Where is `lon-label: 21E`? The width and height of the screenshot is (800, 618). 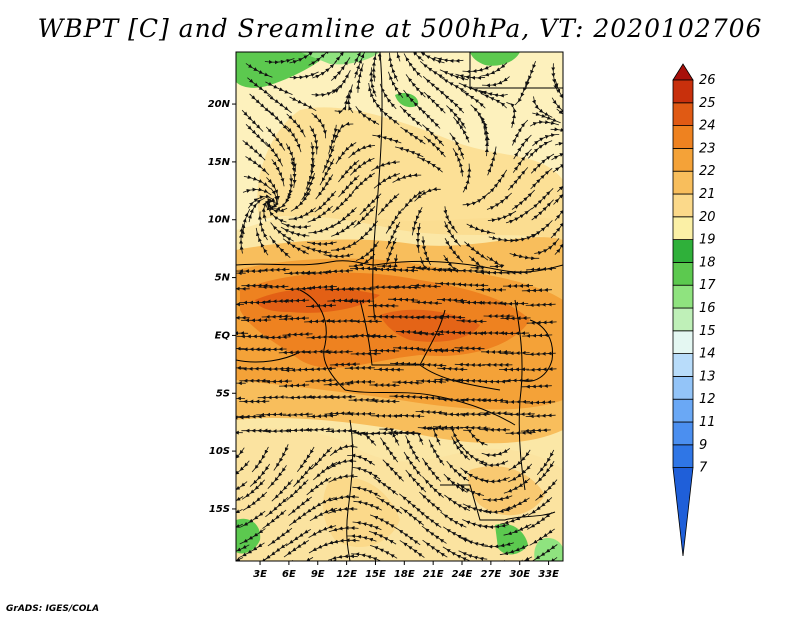
lon-label: 21E is located at coordinates (433, 574).